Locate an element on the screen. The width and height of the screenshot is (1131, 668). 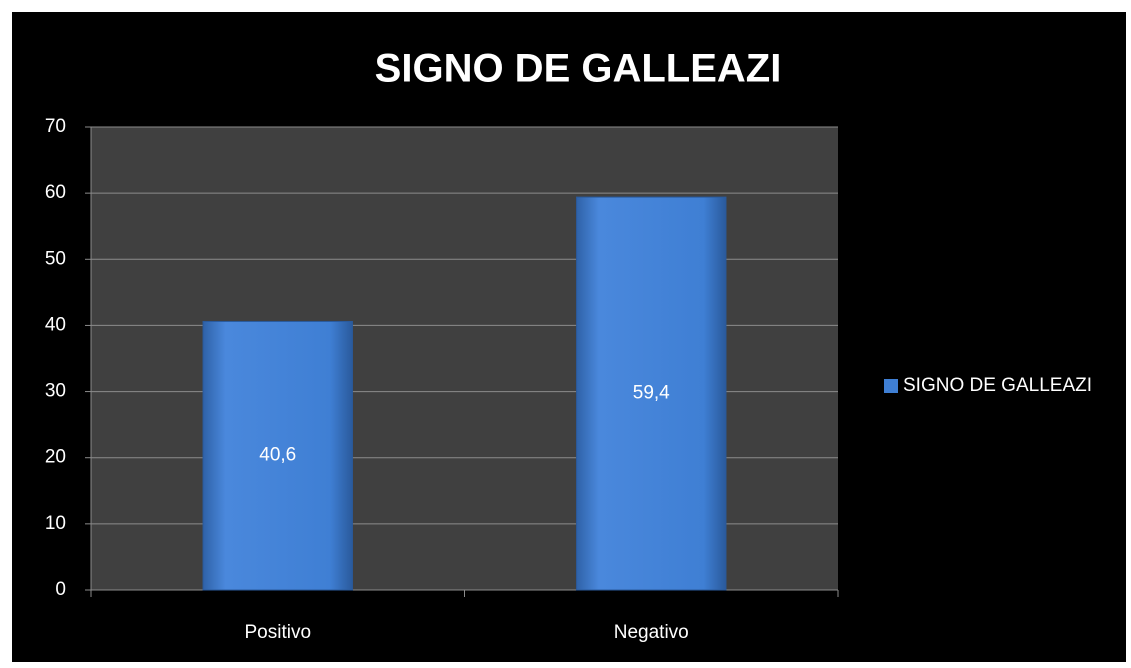
legend-label: SIGNO DE GALLEAZI is located at coordinates (997, 385).